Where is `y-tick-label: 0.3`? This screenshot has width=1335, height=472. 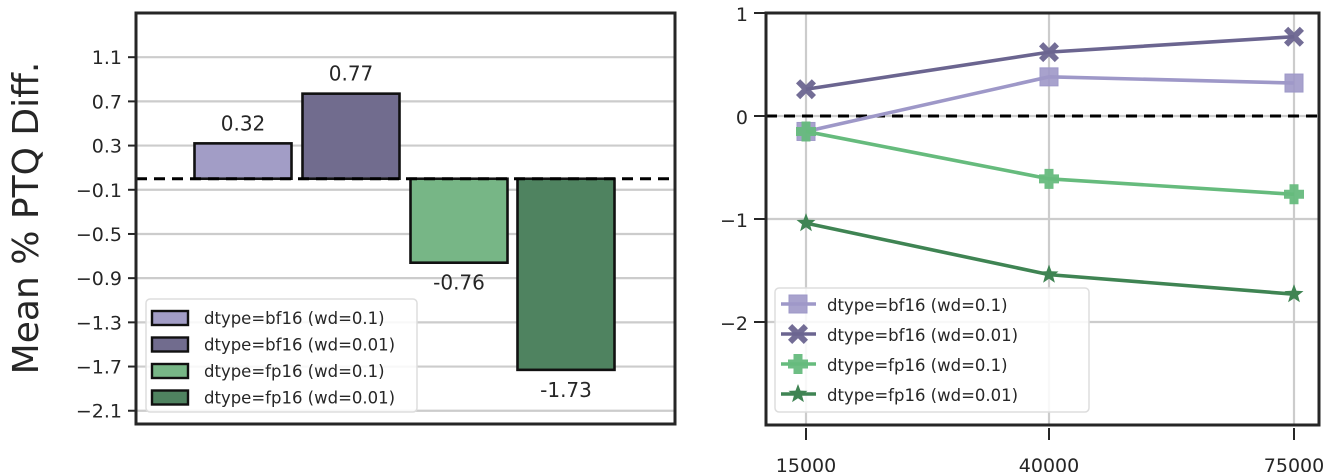 y-tick-label: 0.3 is located at coordinates (107, 147).